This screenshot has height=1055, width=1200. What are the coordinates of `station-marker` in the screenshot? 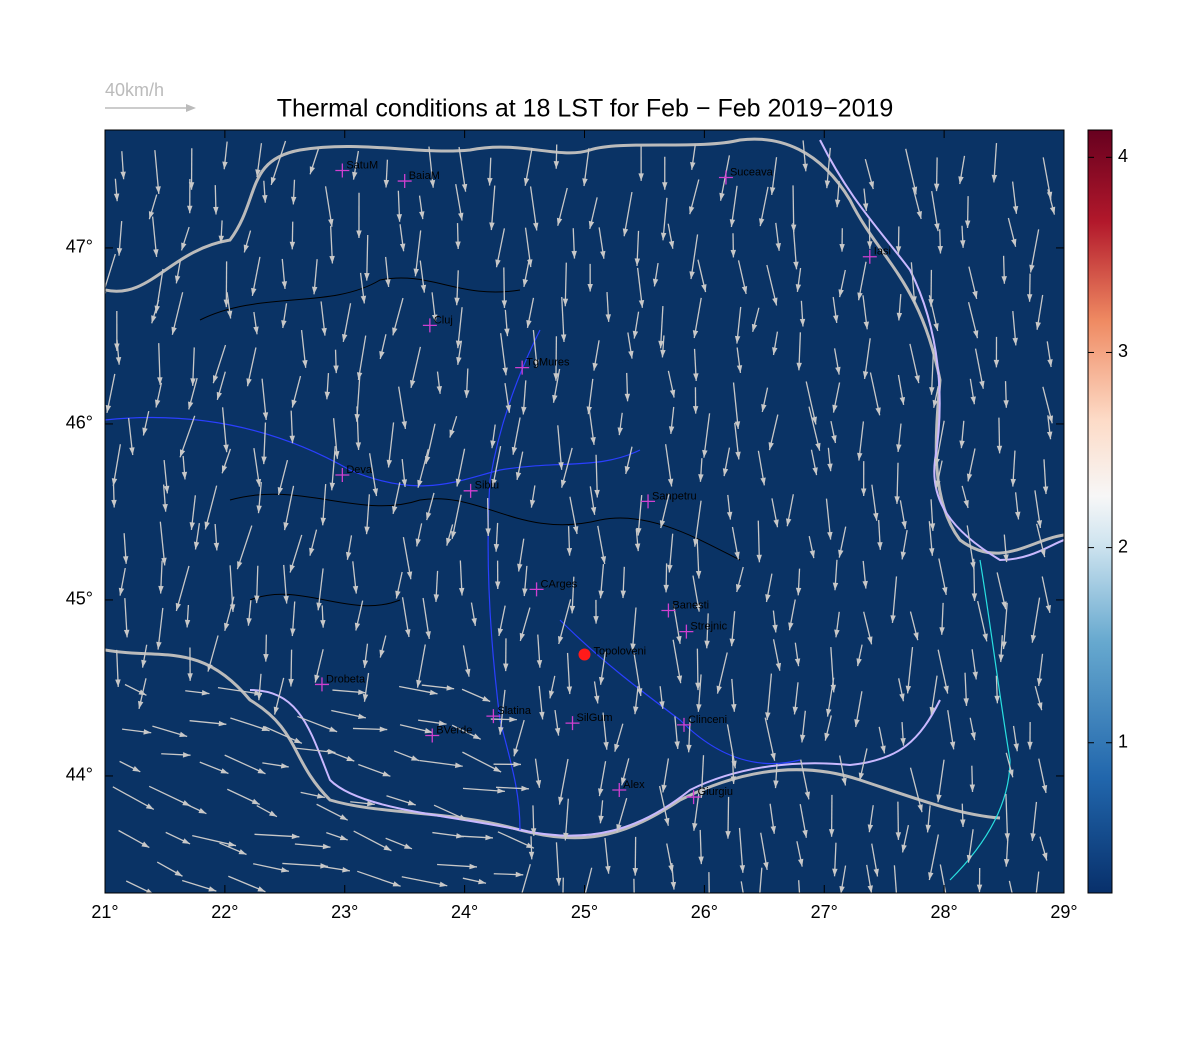 It's located at (585, 655).